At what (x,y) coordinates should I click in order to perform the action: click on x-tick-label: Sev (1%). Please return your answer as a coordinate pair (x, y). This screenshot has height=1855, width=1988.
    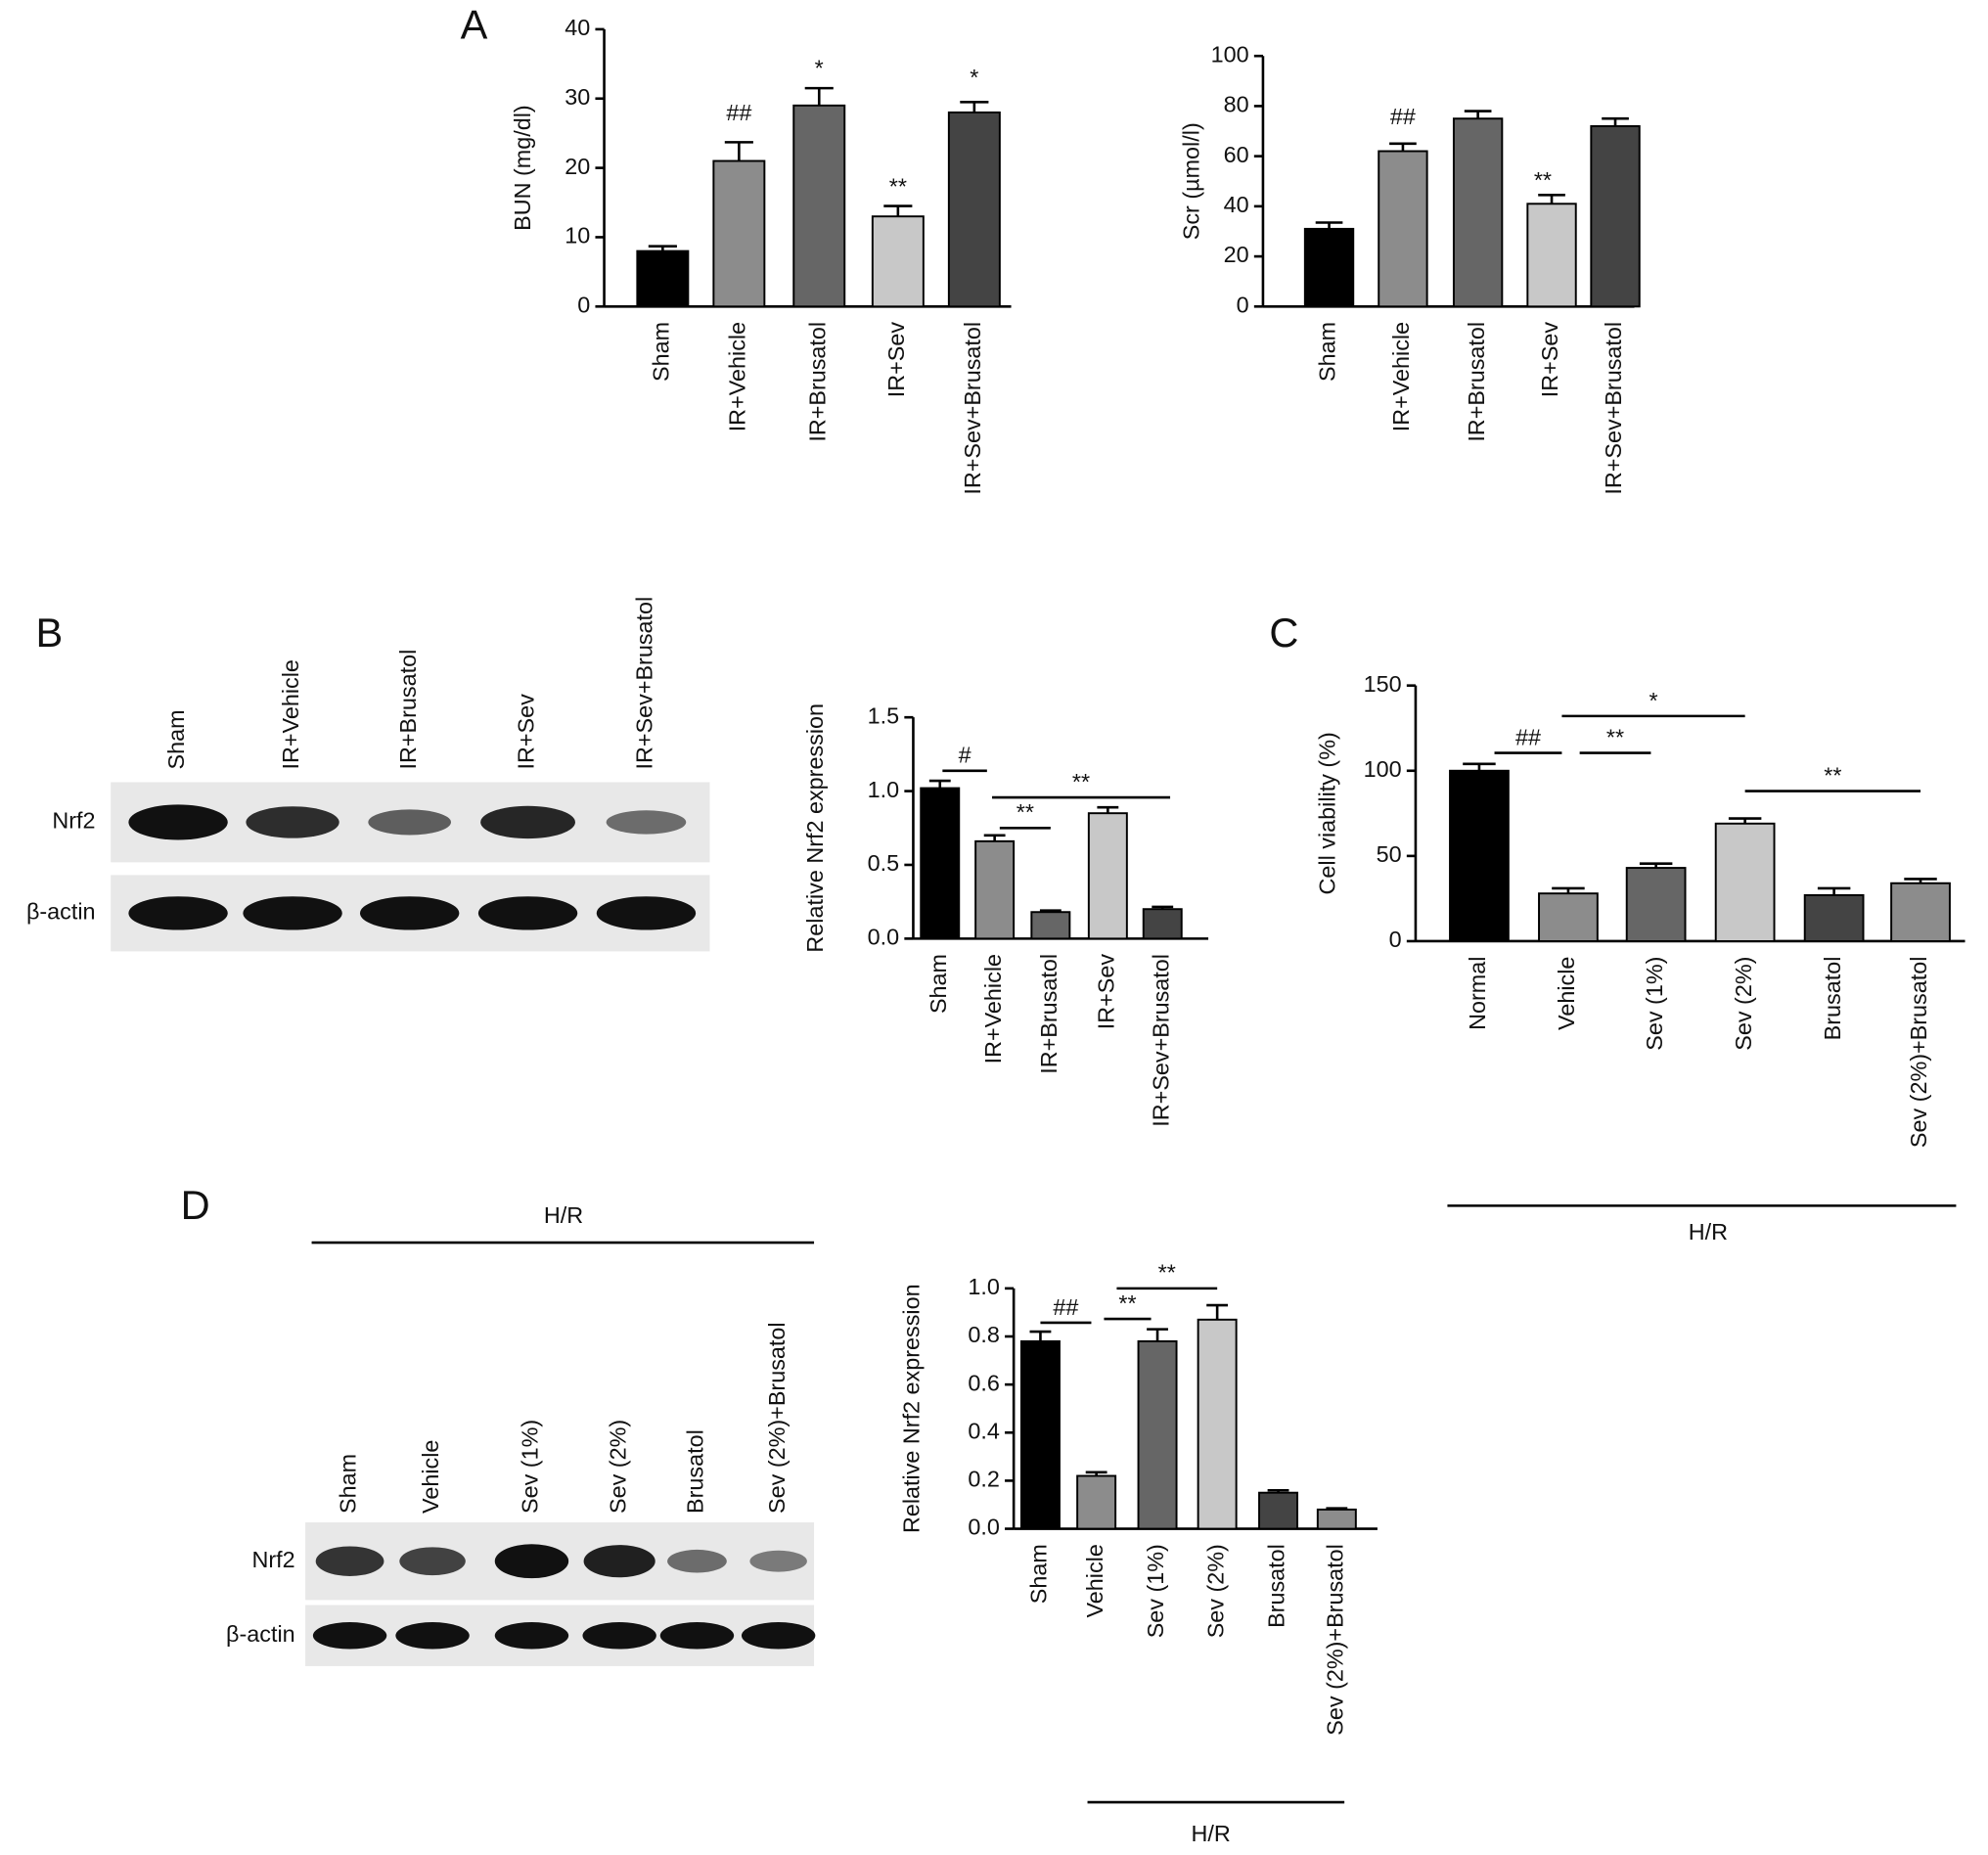
    Looking at the image, I should click on (1155, 1591).